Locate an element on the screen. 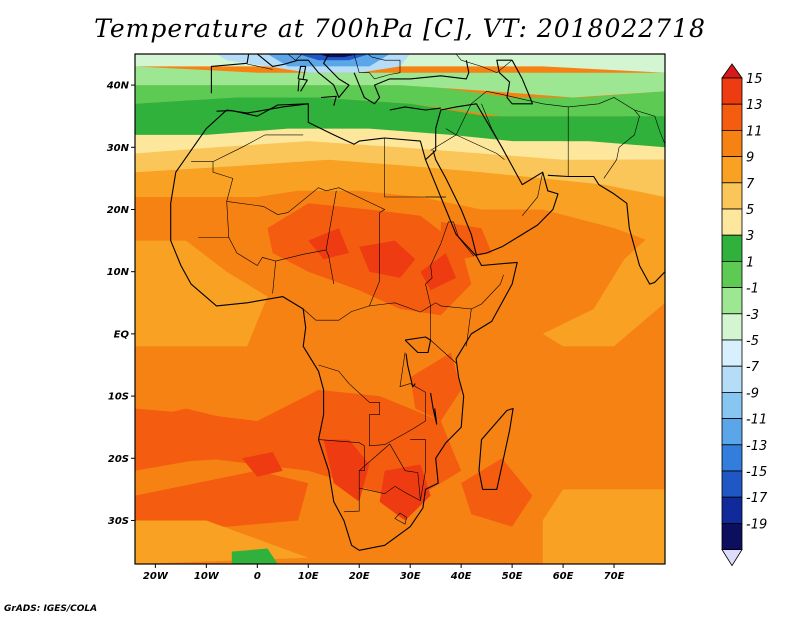 The image size is (800, 618). border-algeria-morocco is located at coordinates (258, 148).